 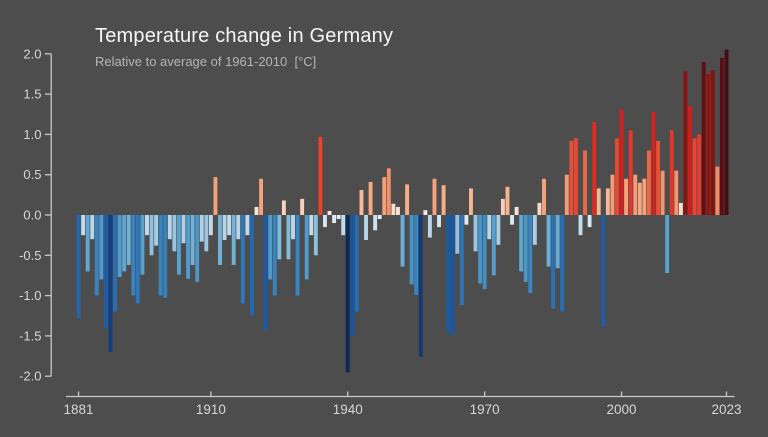 I want to click on bar-1944, so click(x=366, y=227).